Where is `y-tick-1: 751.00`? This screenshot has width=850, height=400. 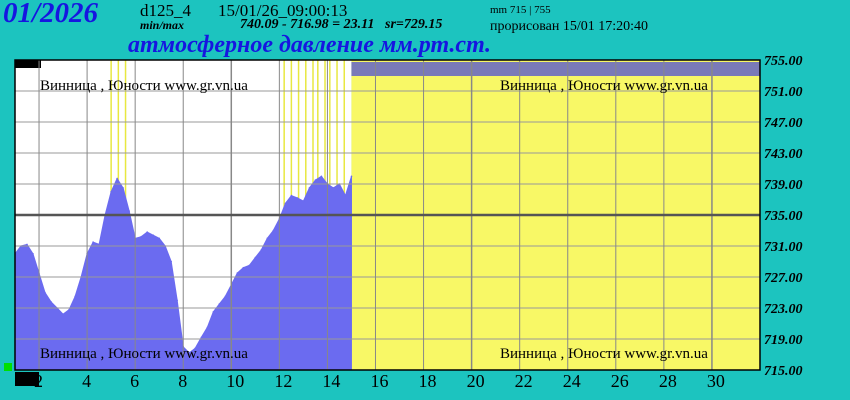 y-tick-1: 751.00 is located at coordinates (783, 92).